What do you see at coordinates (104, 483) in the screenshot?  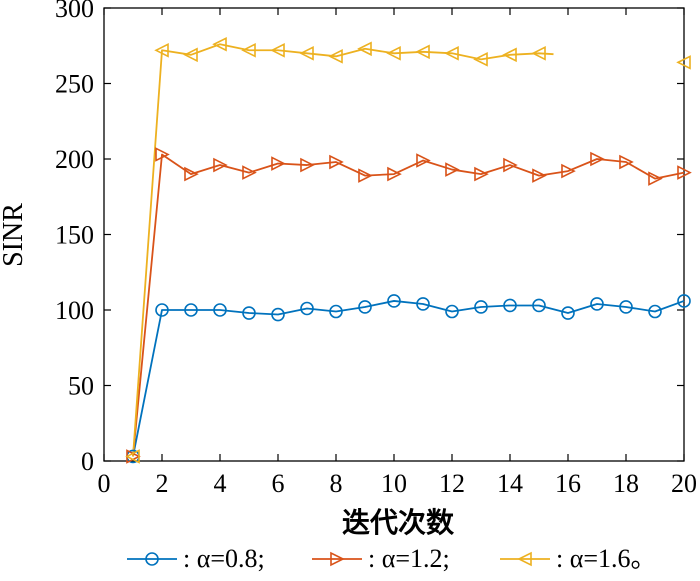 I see `x-tick-label: 0` at bounding box center [104, 483].